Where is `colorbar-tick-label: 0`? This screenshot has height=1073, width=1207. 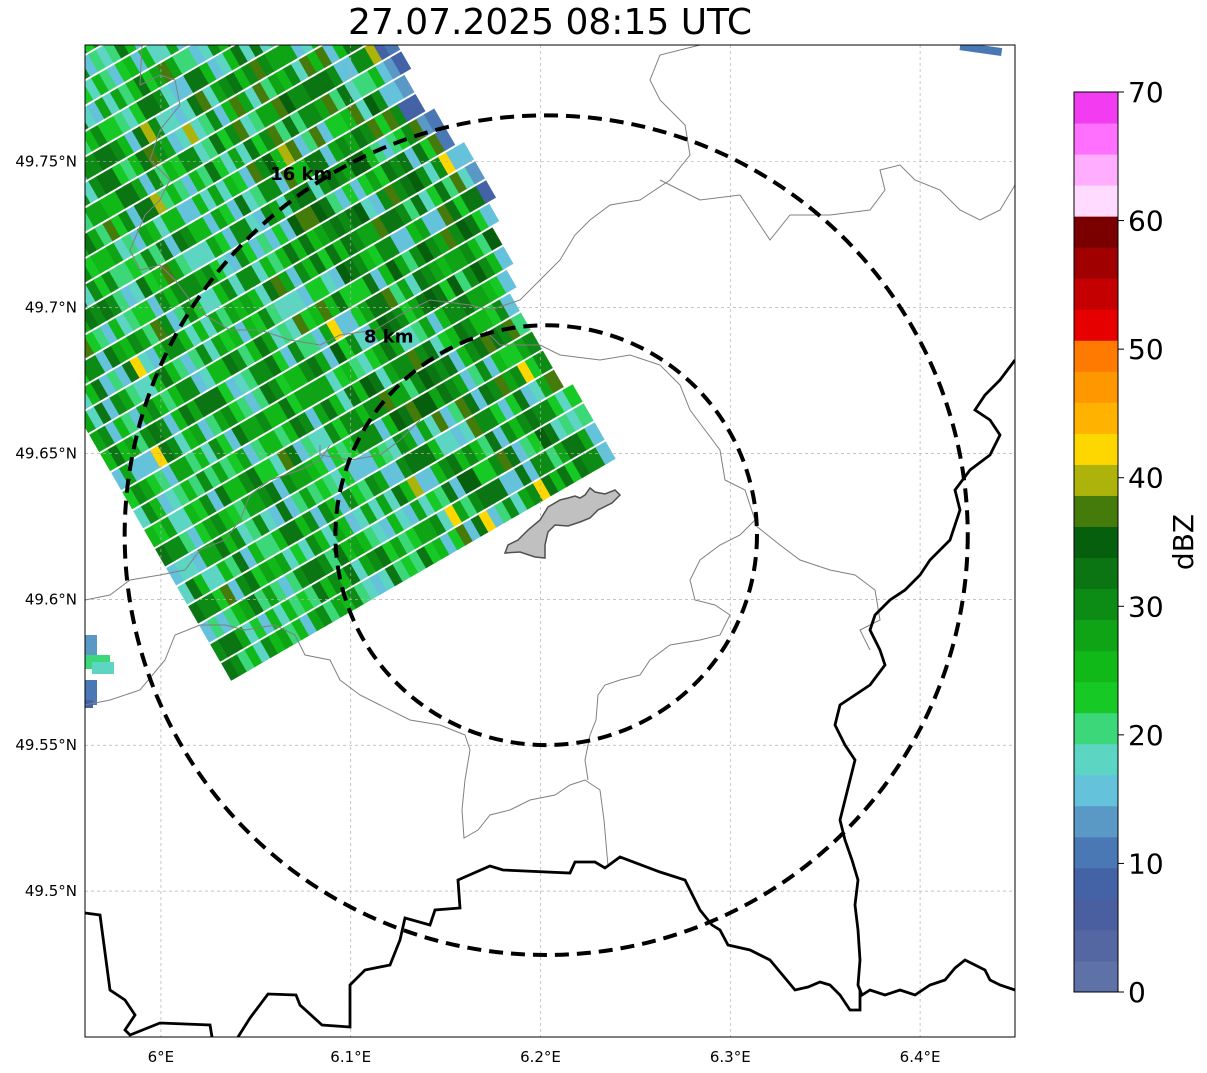
colorbar-tick-label: 0 is located at coordinates (1137, 992).